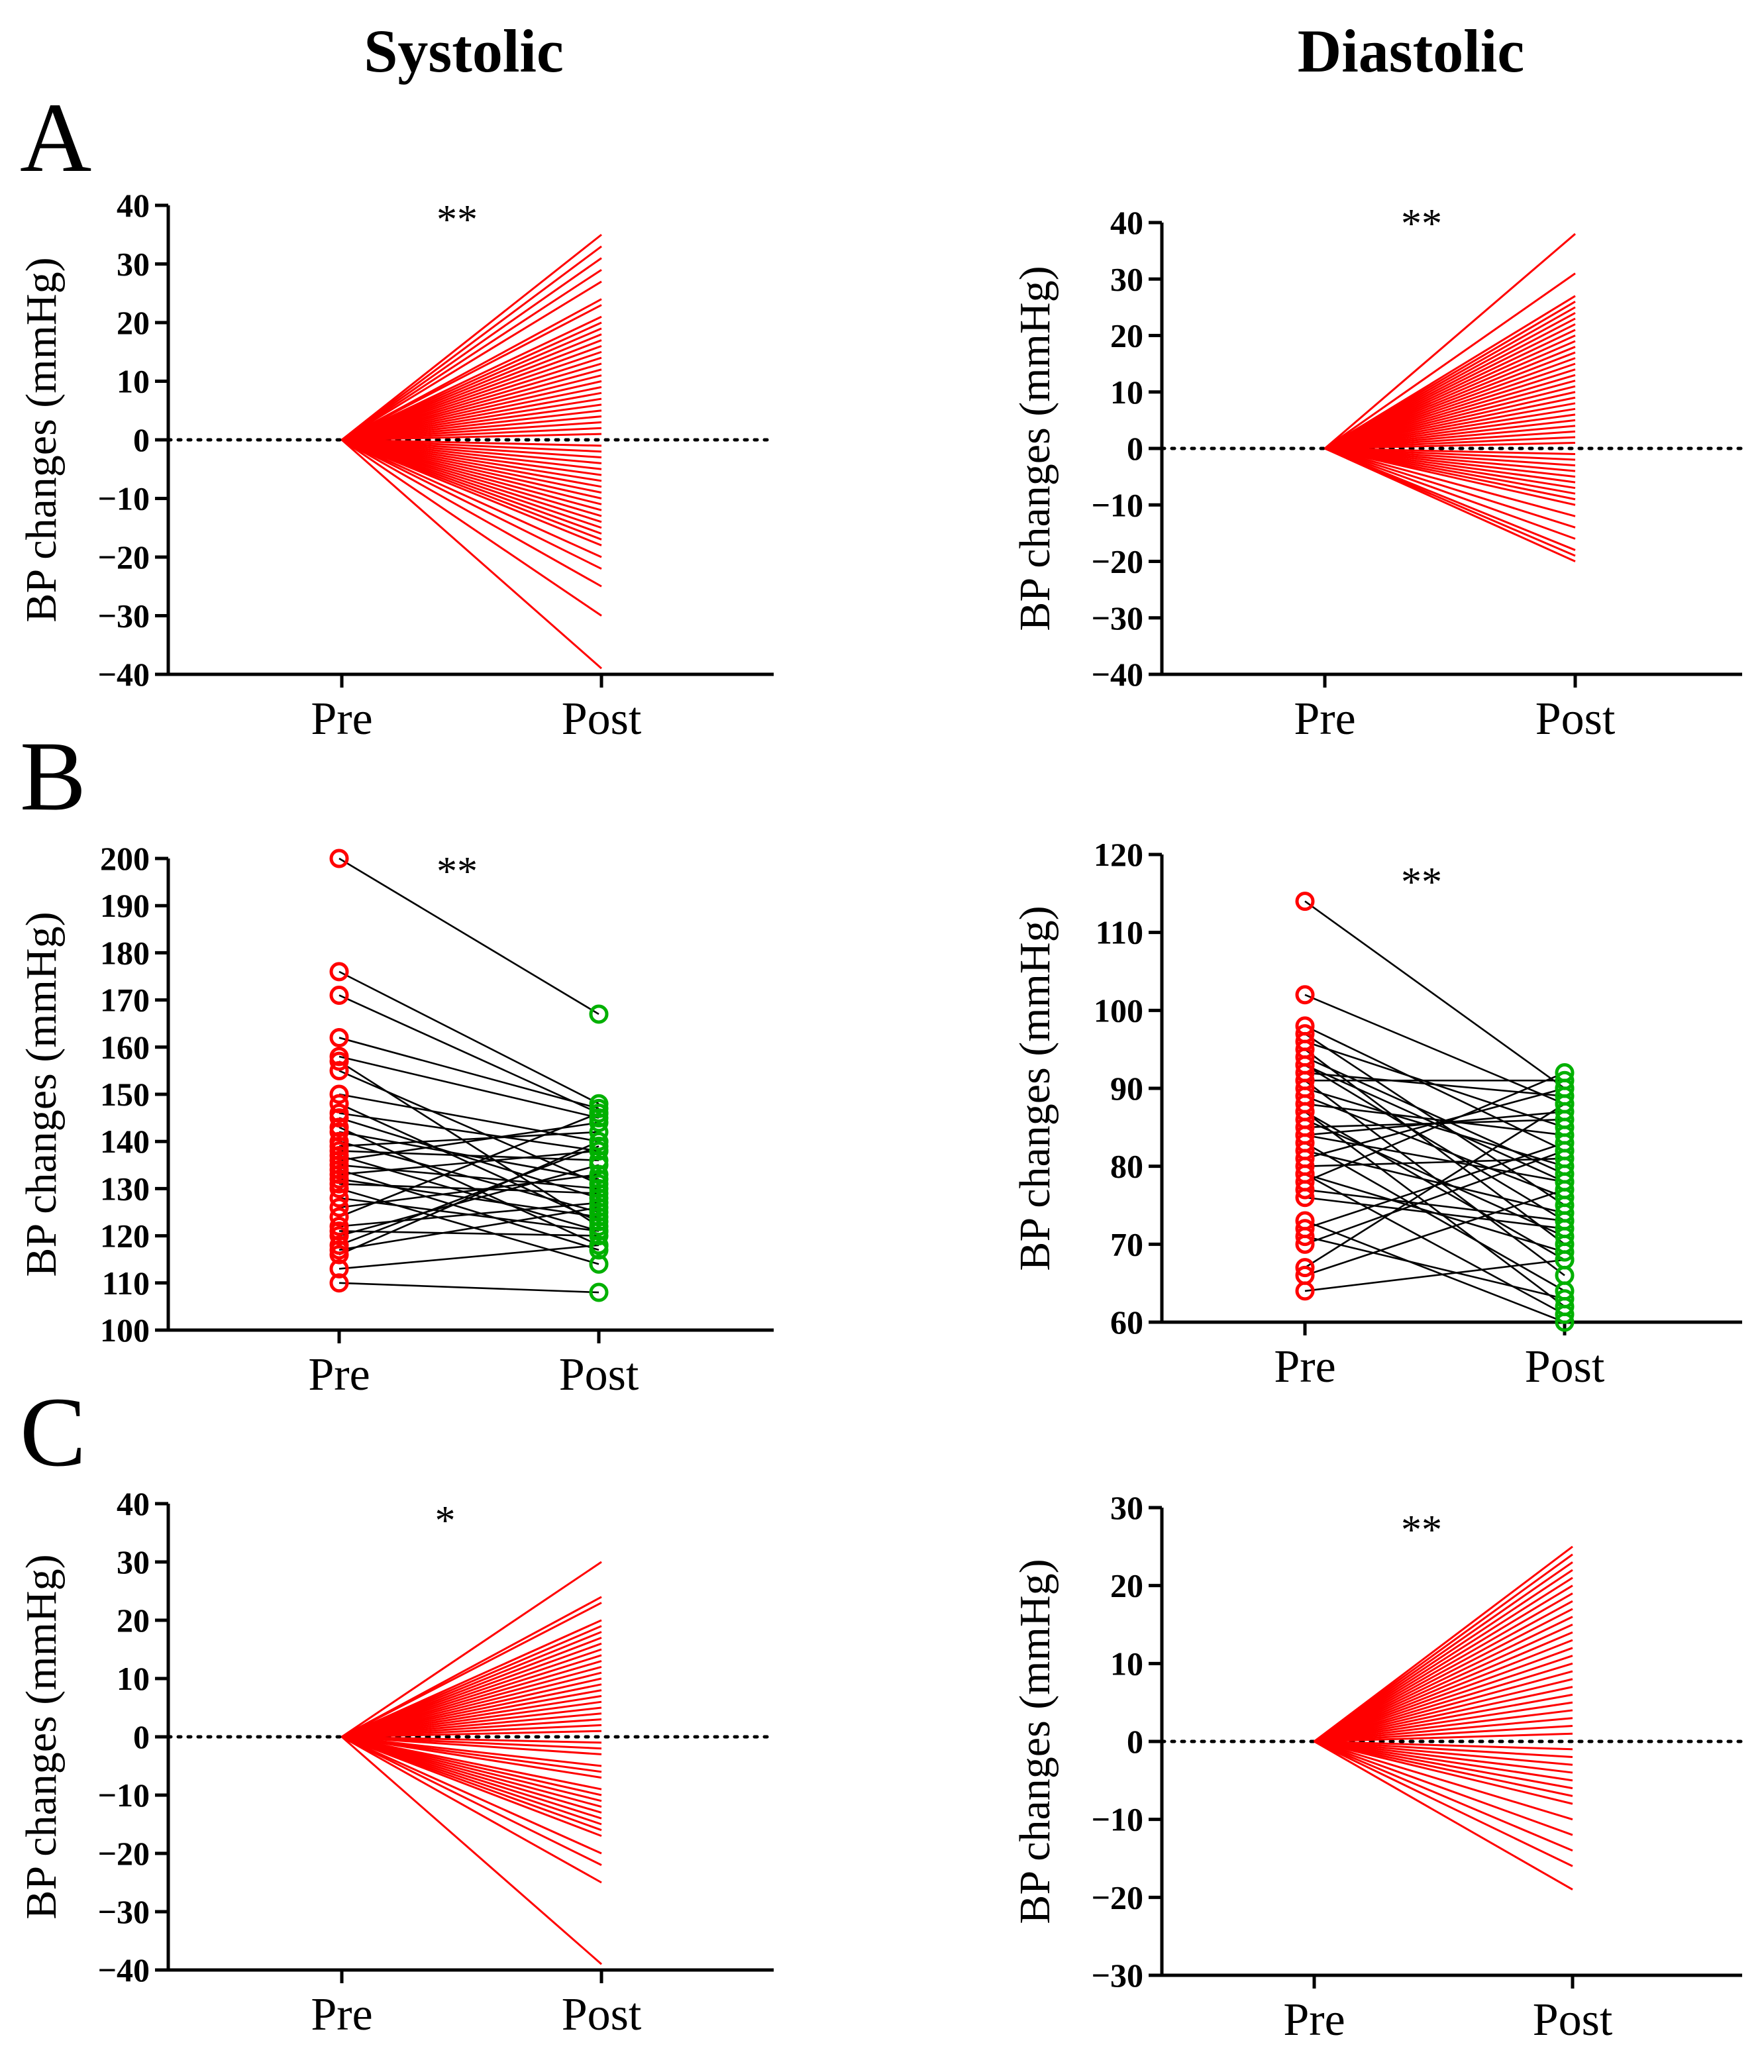 The width and height of the screenshot is (1764, 2072). I want to click on x-tick-label: Post, so click(1575, 719).